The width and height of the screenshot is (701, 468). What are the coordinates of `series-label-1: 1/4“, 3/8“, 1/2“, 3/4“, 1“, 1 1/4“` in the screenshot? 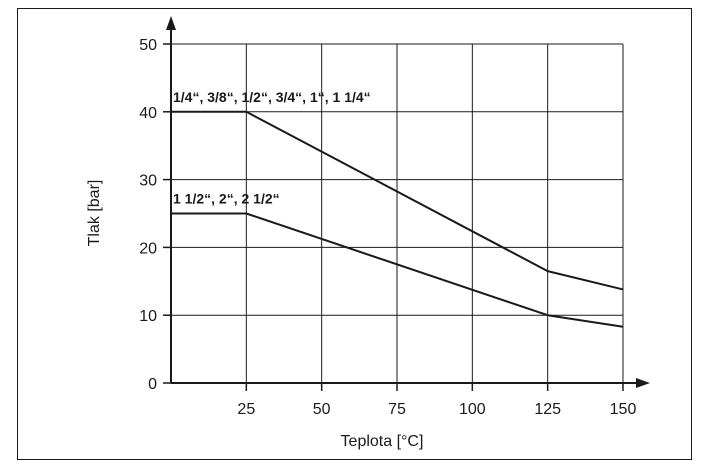 It's located at (272, 97).